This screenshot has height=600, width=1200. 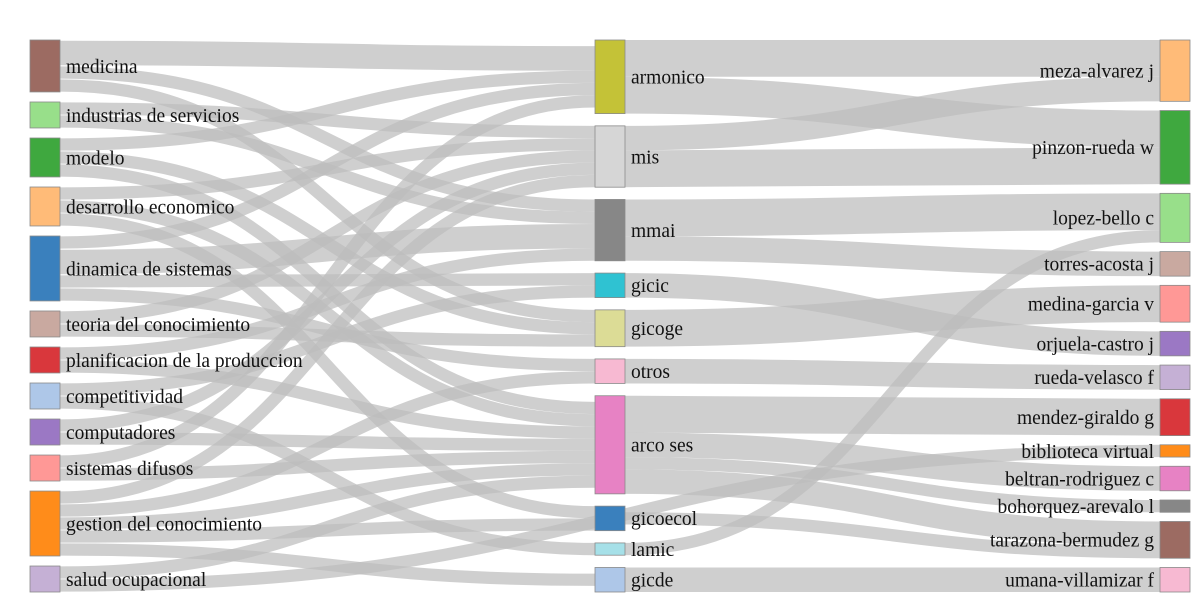 I want to click on node-gicde, so click(x=610, y=580).